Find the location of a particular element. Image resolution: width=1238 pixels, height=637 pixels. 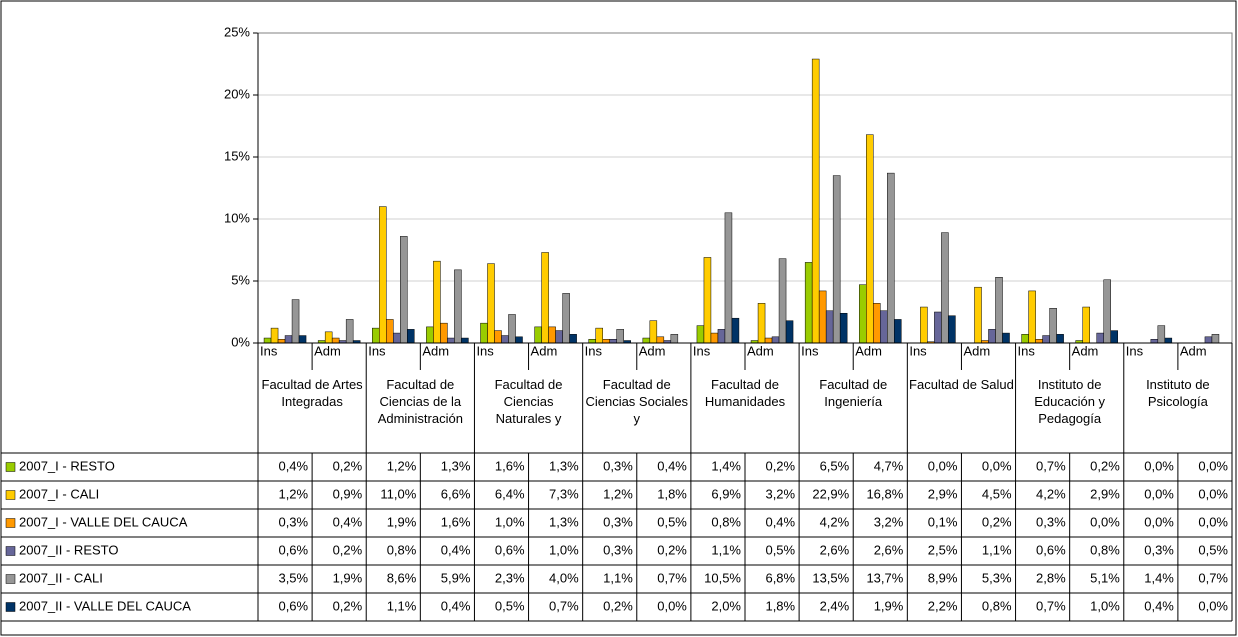

group-label: Facultad de Ingeniería is located at coordinates (853, 393).